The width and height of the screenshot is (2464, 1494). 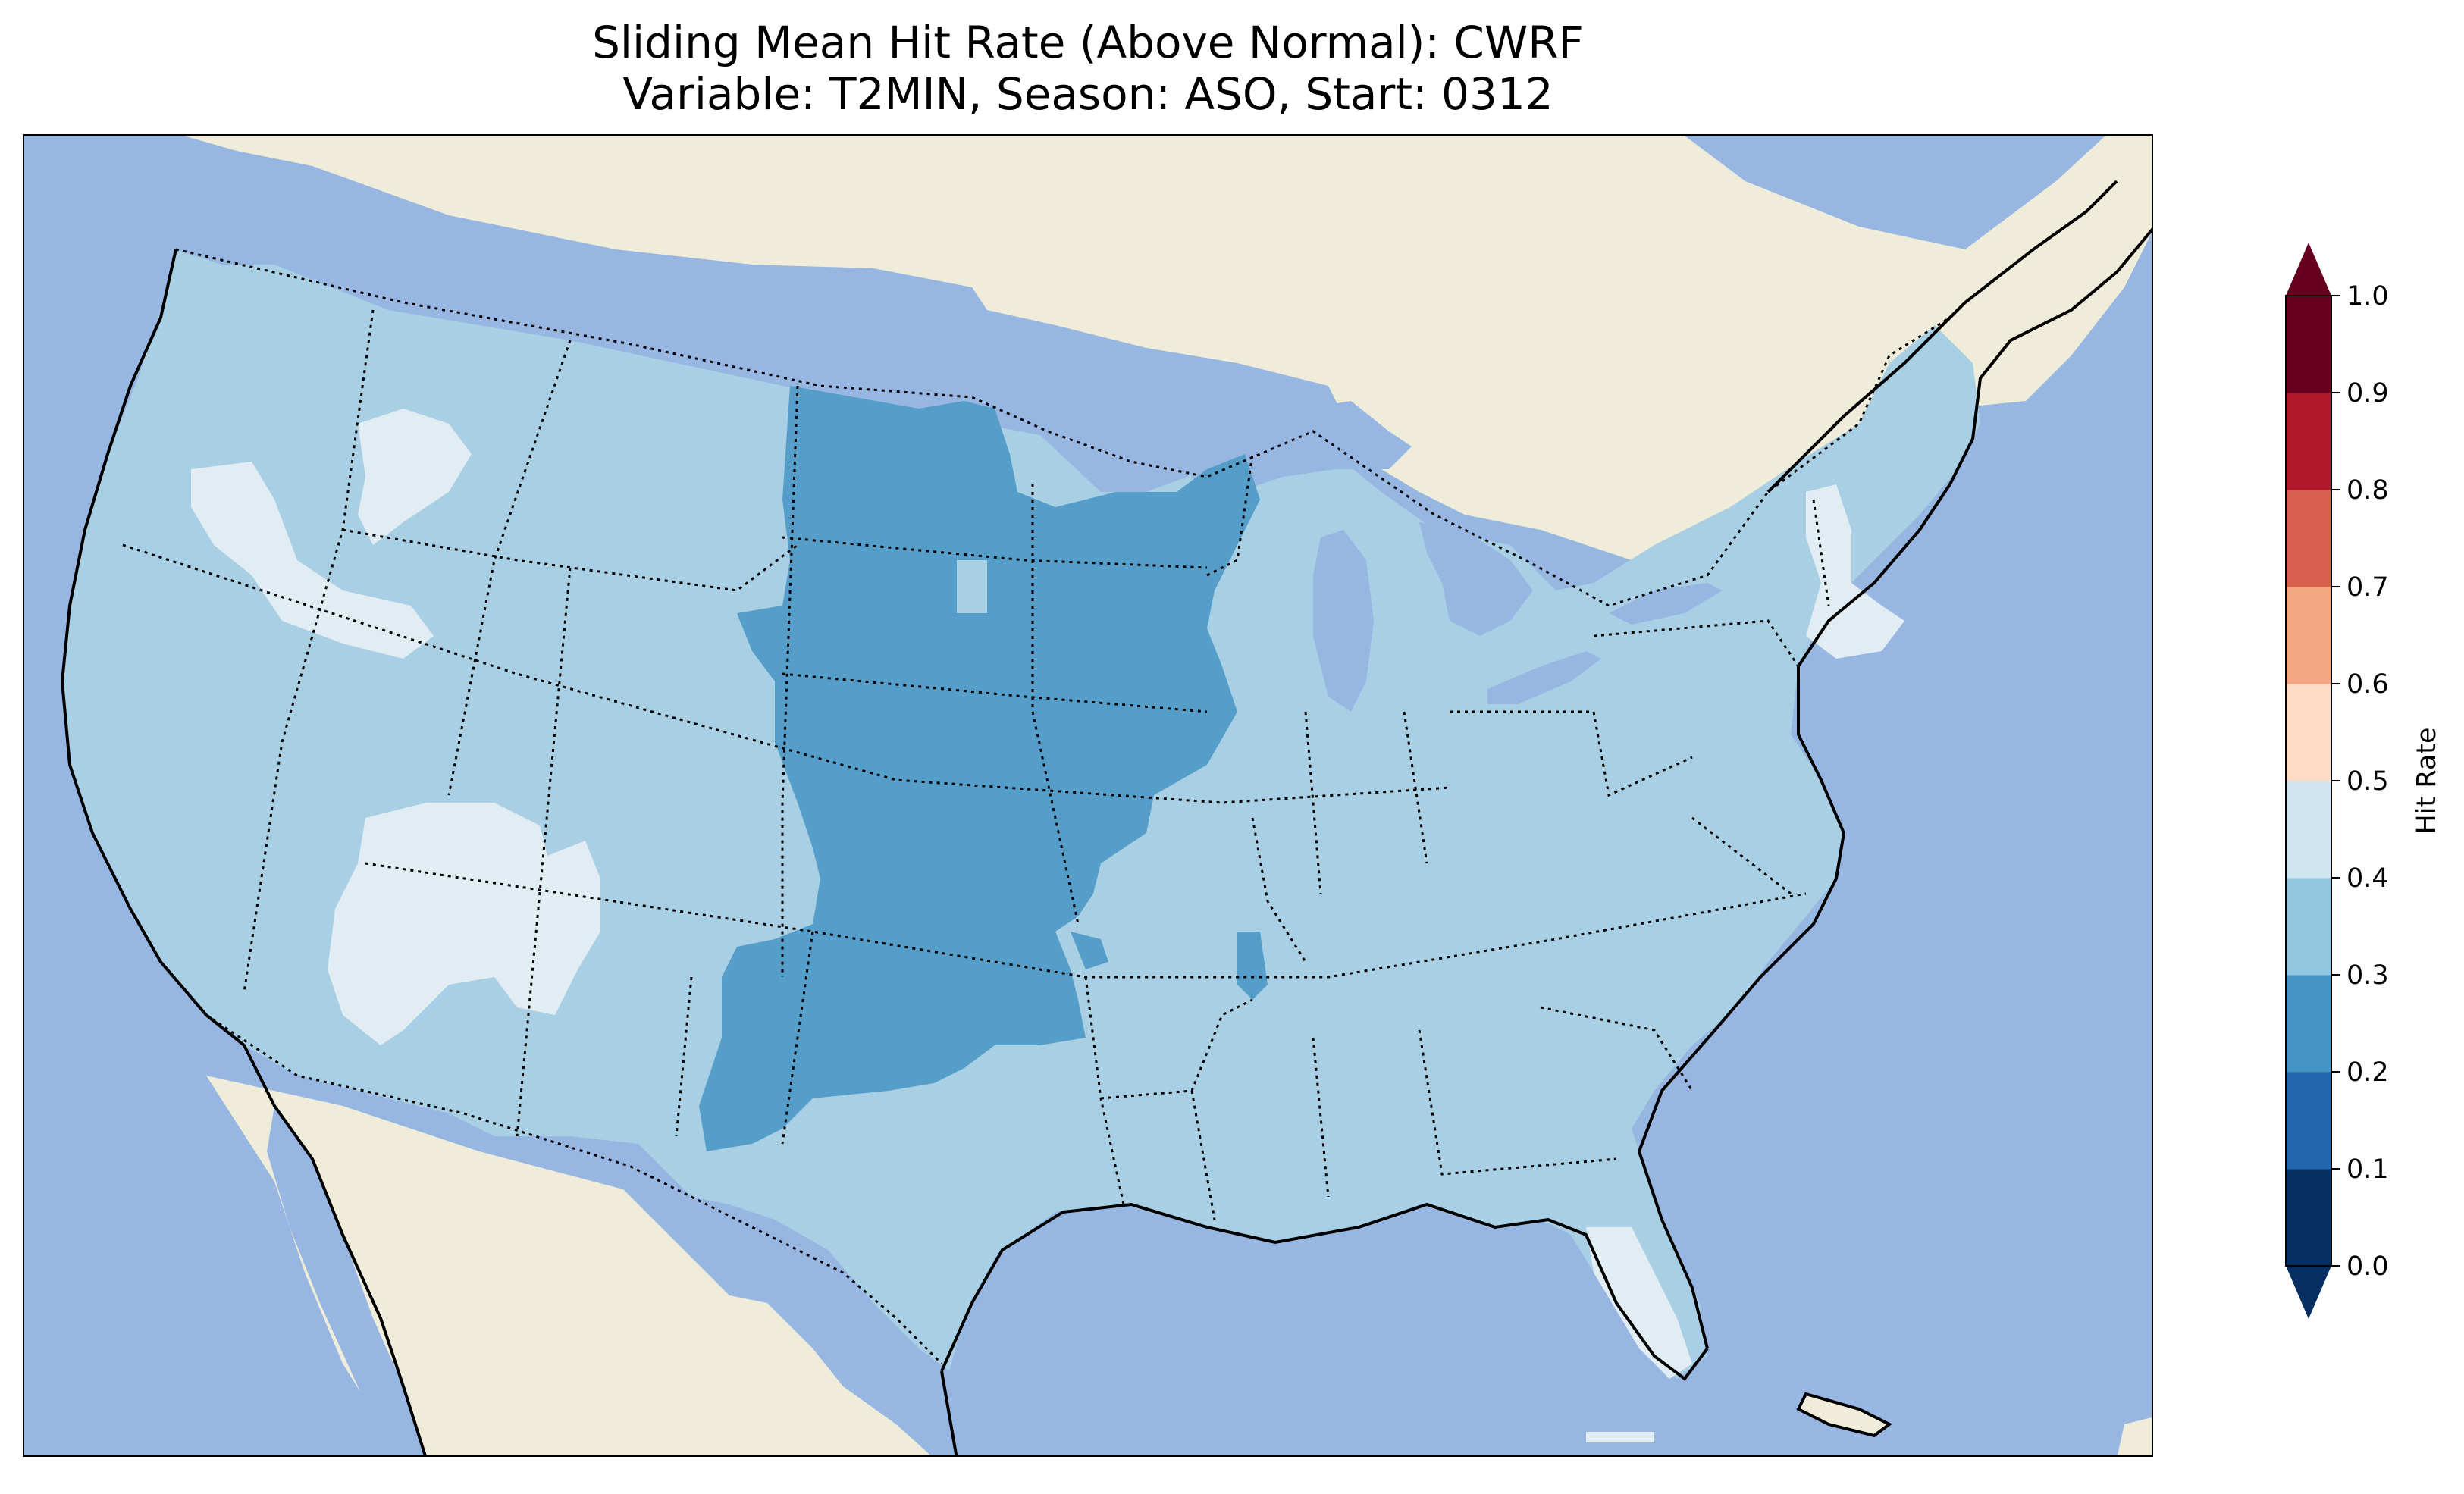 I want to click on country-border-mexico, so click(x=574, y=1189).